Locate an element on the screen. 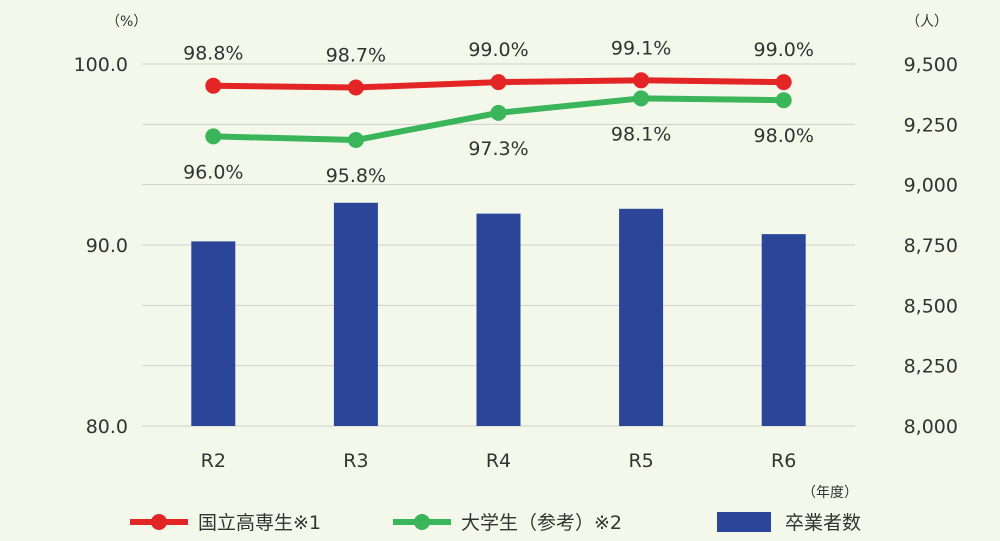 The image size is (1000, 541). right-axis-tick-label: 8,250 is located at coordinates (931, 367).